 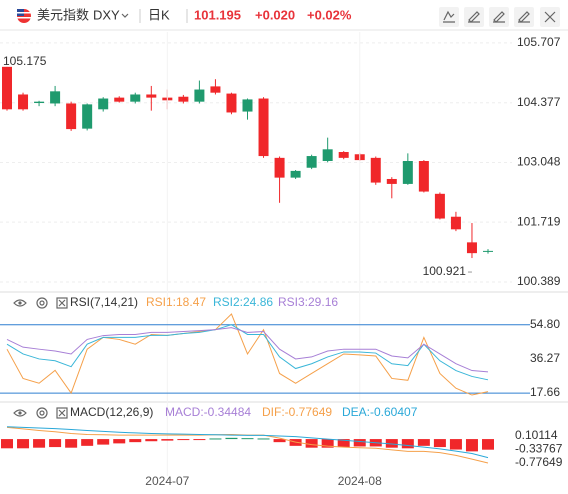 What do you see at coordinates (545, 324) in the screenshot?
I see `y-tick-label: 54.80` at bounding box center [545, 324].